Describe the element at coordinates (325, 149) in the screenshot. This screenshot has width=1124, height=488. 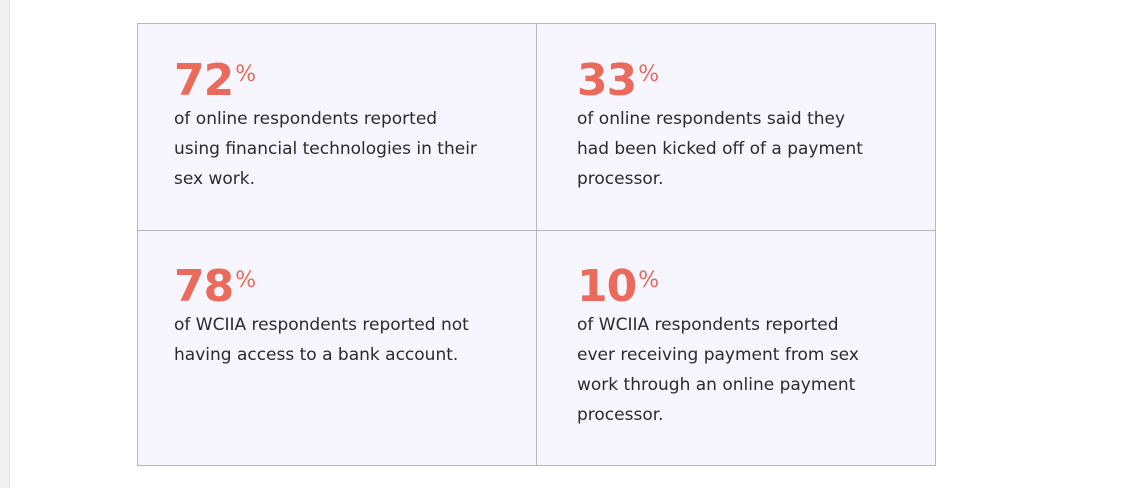
I see `stat-text: using financial technologies in their` at that location.